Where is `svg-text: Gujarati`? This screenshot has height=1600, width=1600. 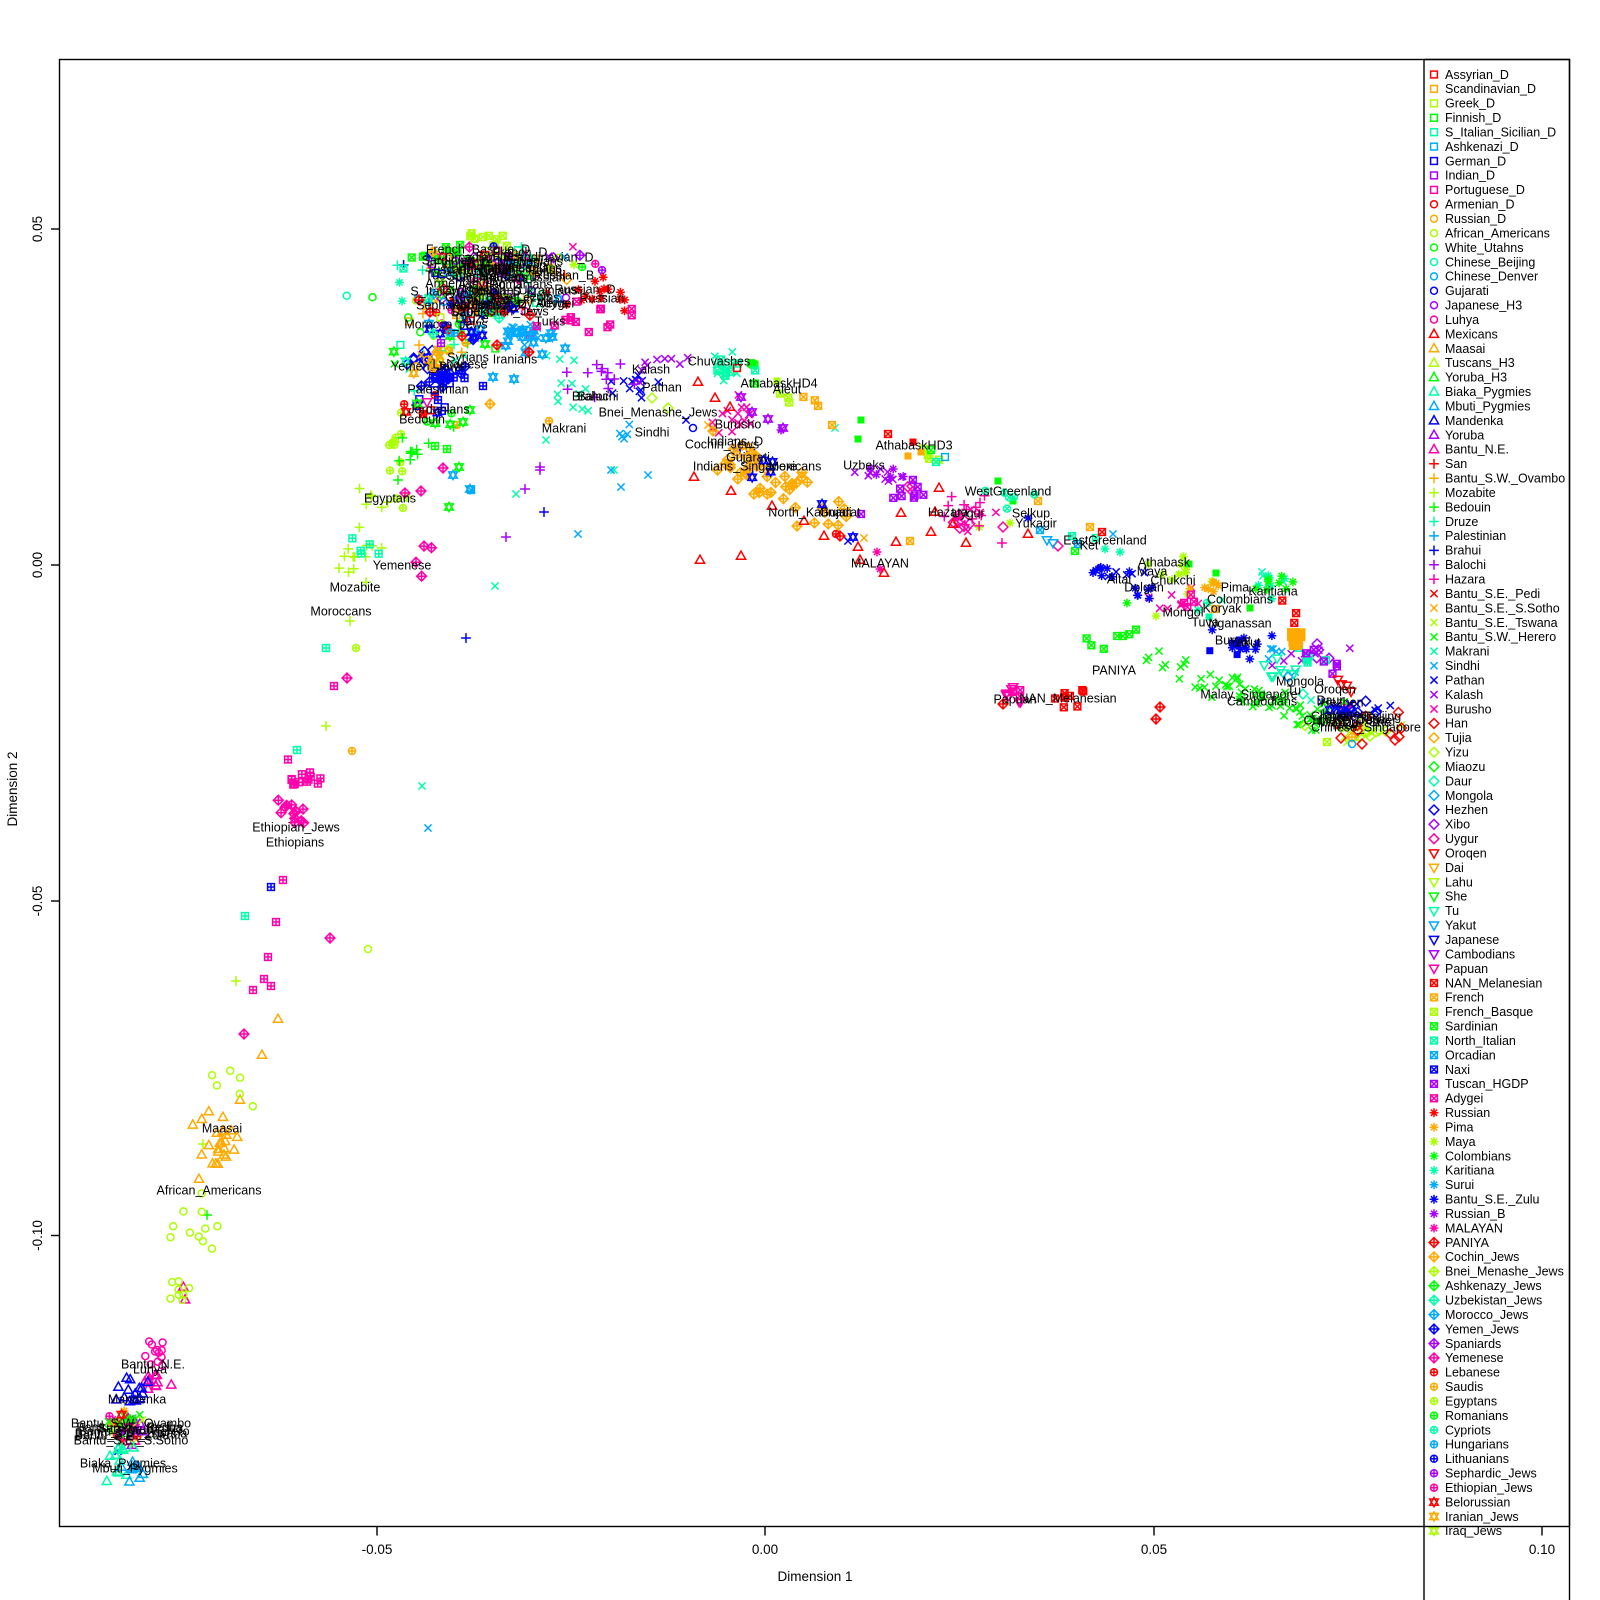 svg-text: Gujarati is located at coordinates (748, 458).